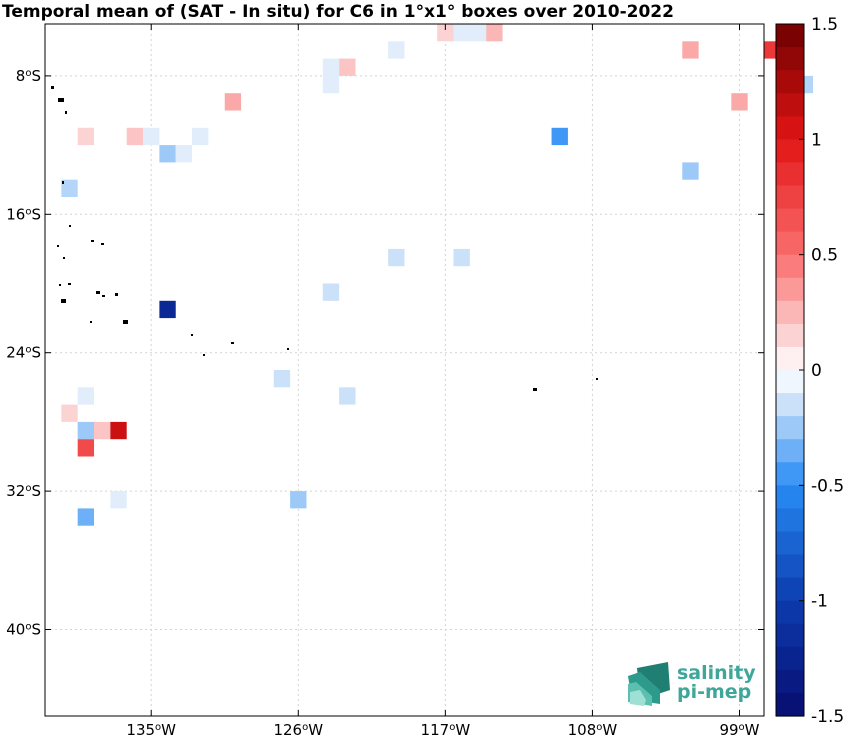 The height and width of the screenshot is (740, 847). What do you see at coordinates (446, 730) in the screenshot?
I see `x-tick-label: 117oW` at bounding box center [446, 730].